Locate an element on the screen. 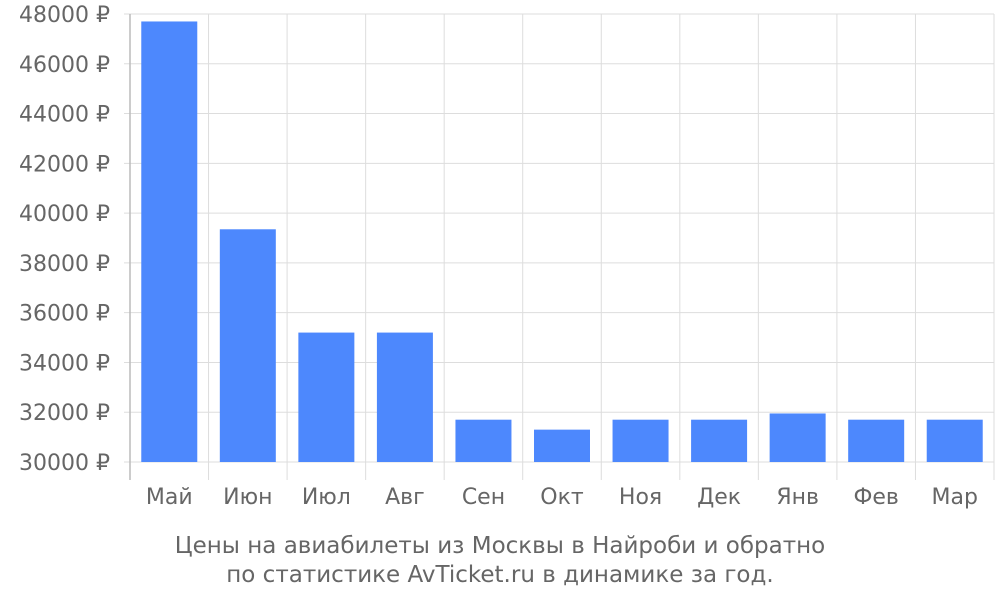  x-tick-label: Фев is located at coordinates (875, 497).